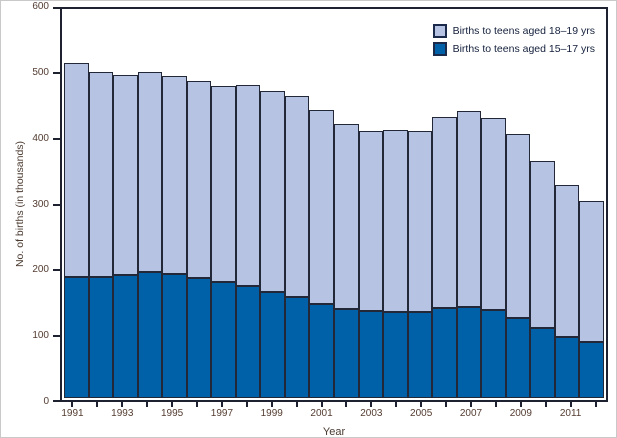 The height and width of the screenshot is (438, 617). Describe the element at coordinates (248, 342) in the screenshot. I see `segment-15-17-1998` at that location.